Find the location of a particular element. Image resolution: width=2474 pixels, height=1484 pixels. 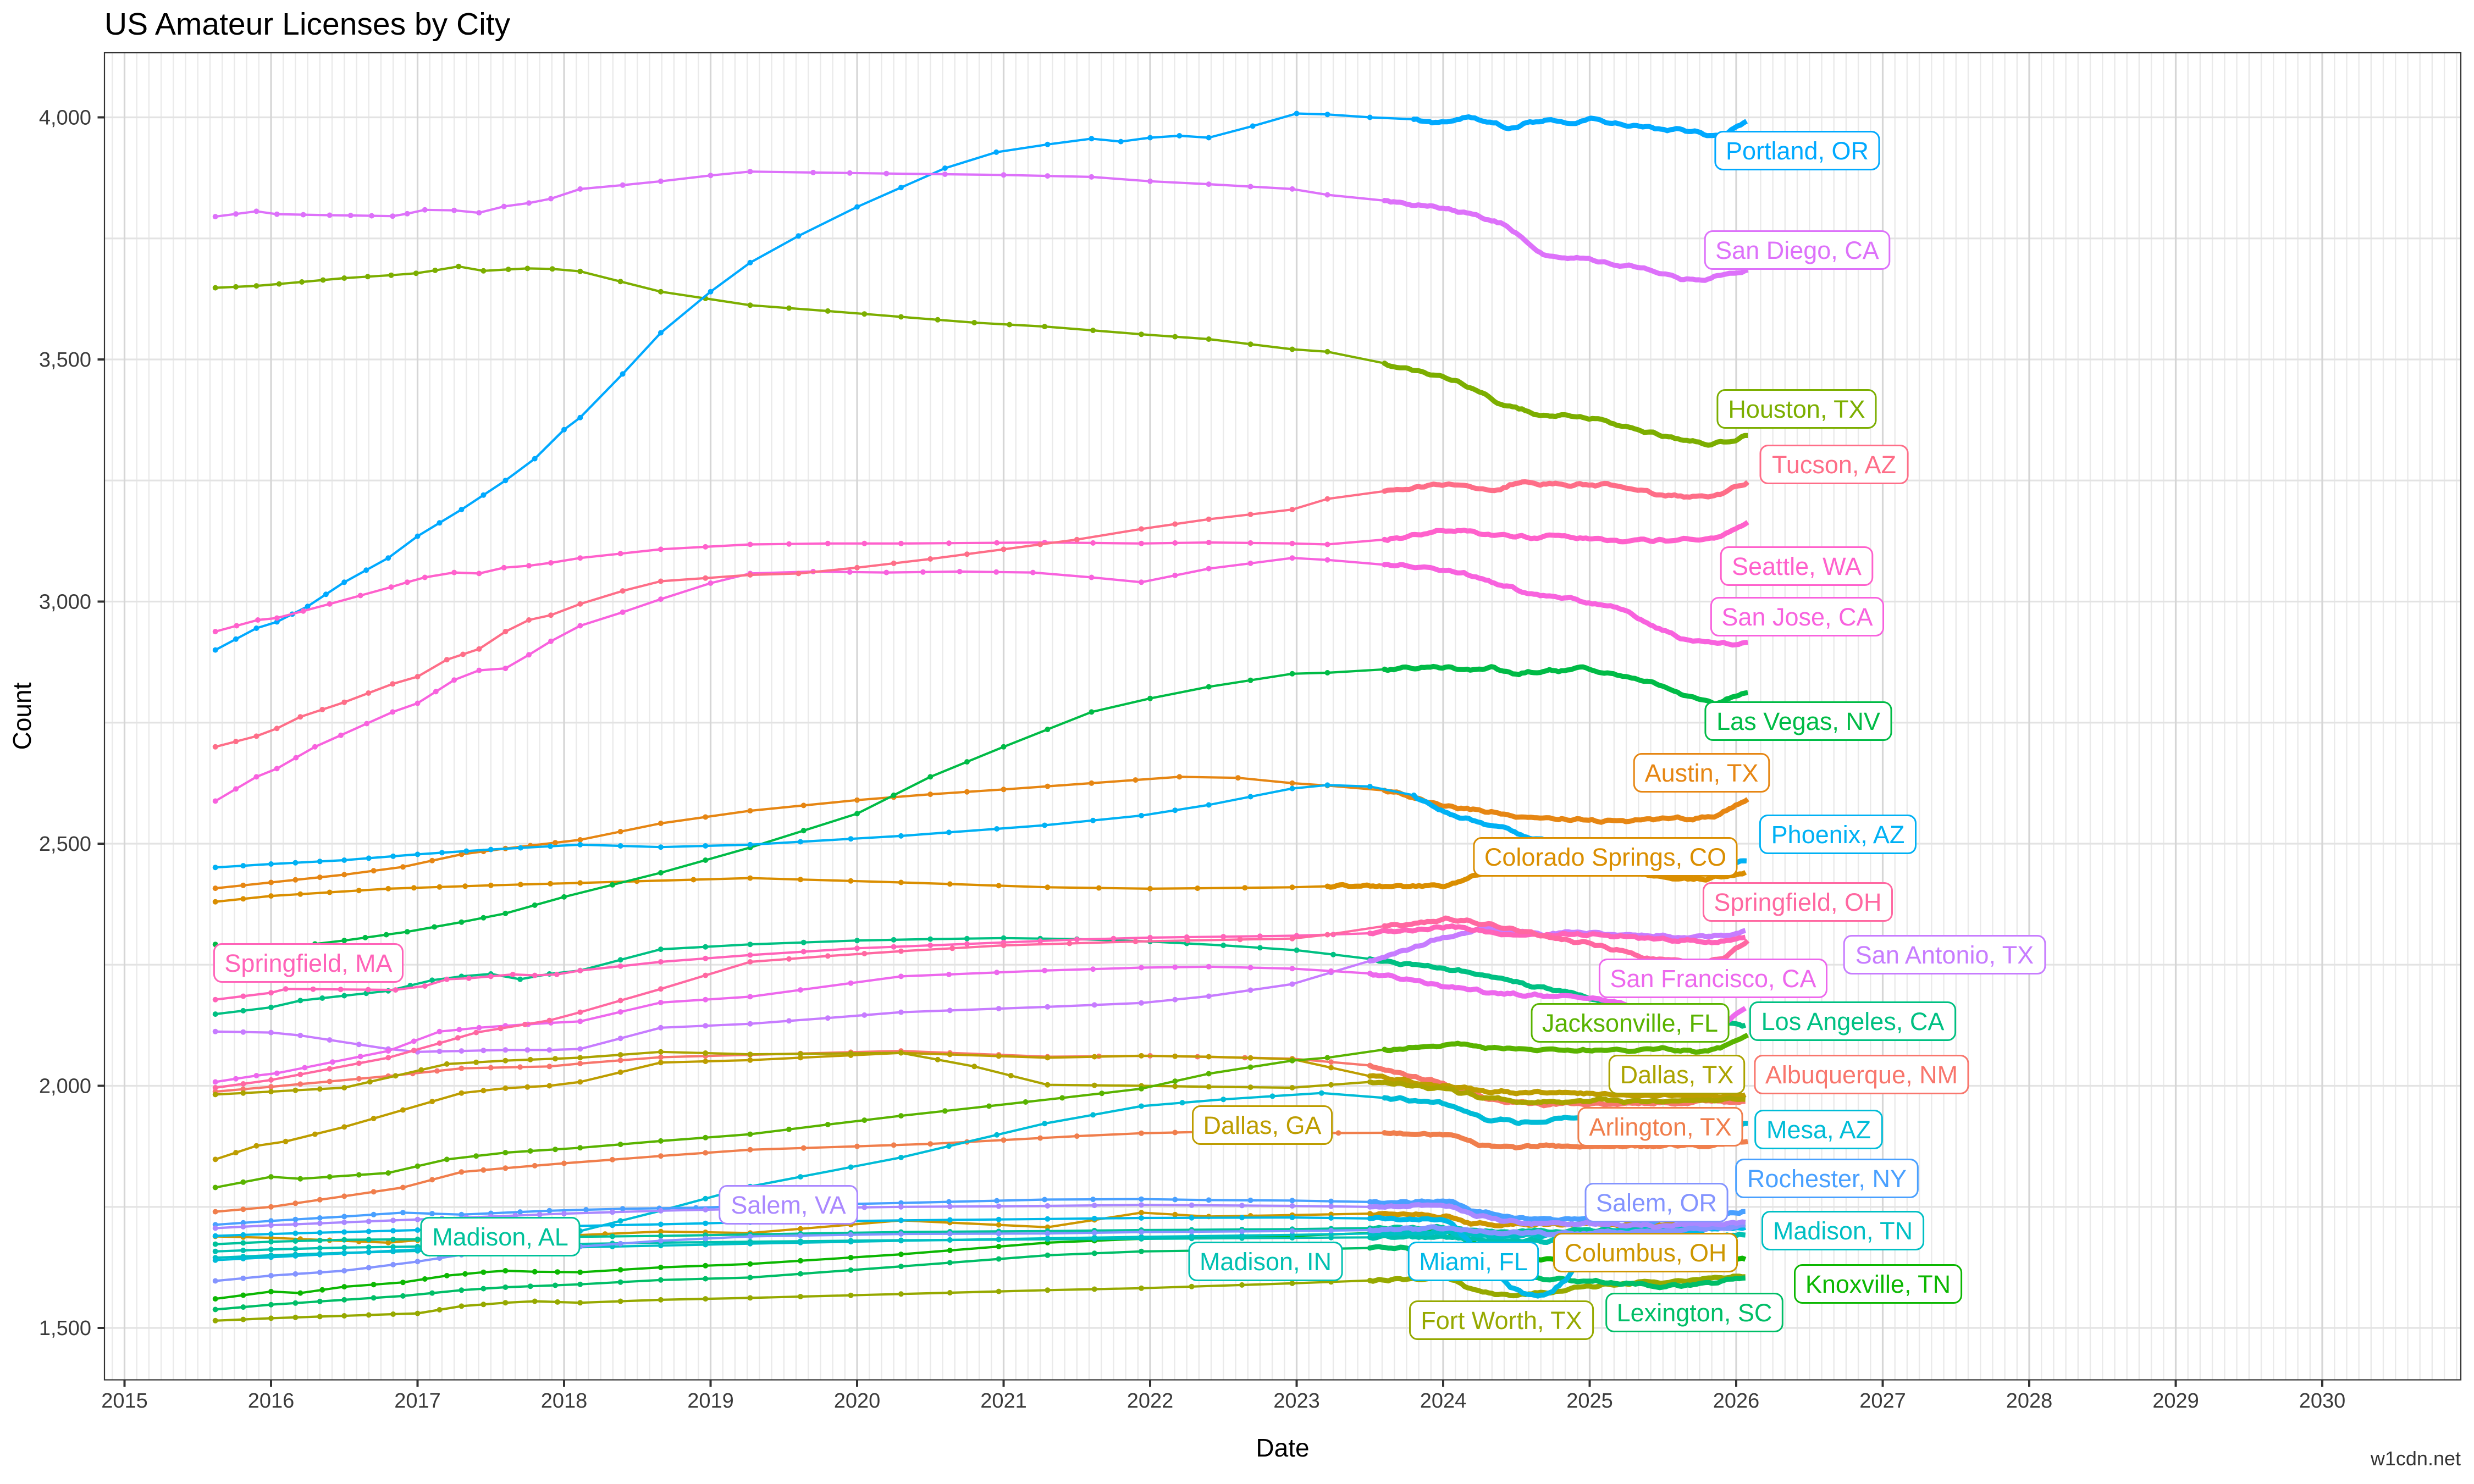

svg-text: 2021 is located at coordinates (1003, 1401).